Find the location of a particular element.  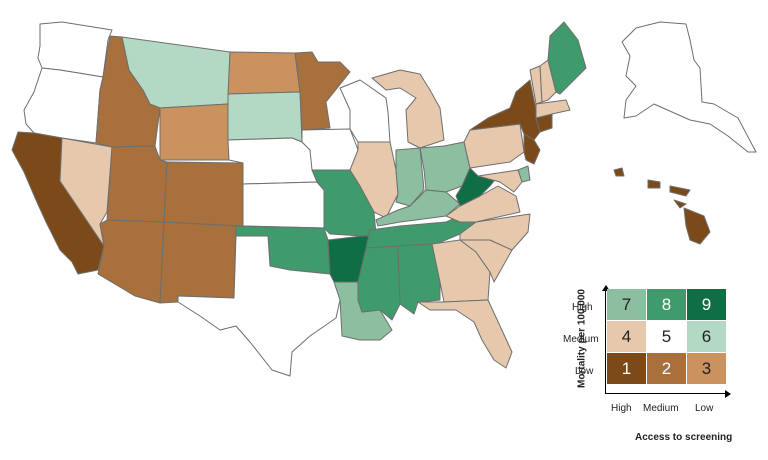

legend-cell-6: 6 is located at coordinates (706, 336).